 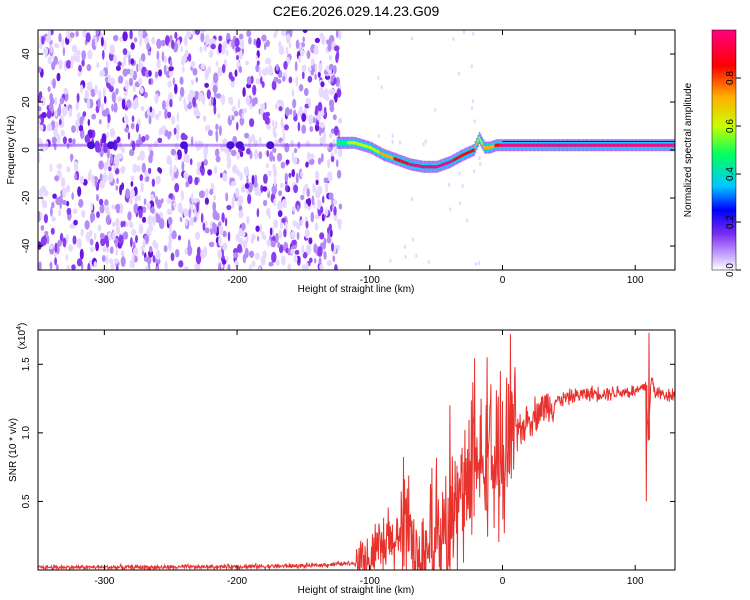 I want to click on snr-multiplier-exponent: 4, so click(x=19, y=328).